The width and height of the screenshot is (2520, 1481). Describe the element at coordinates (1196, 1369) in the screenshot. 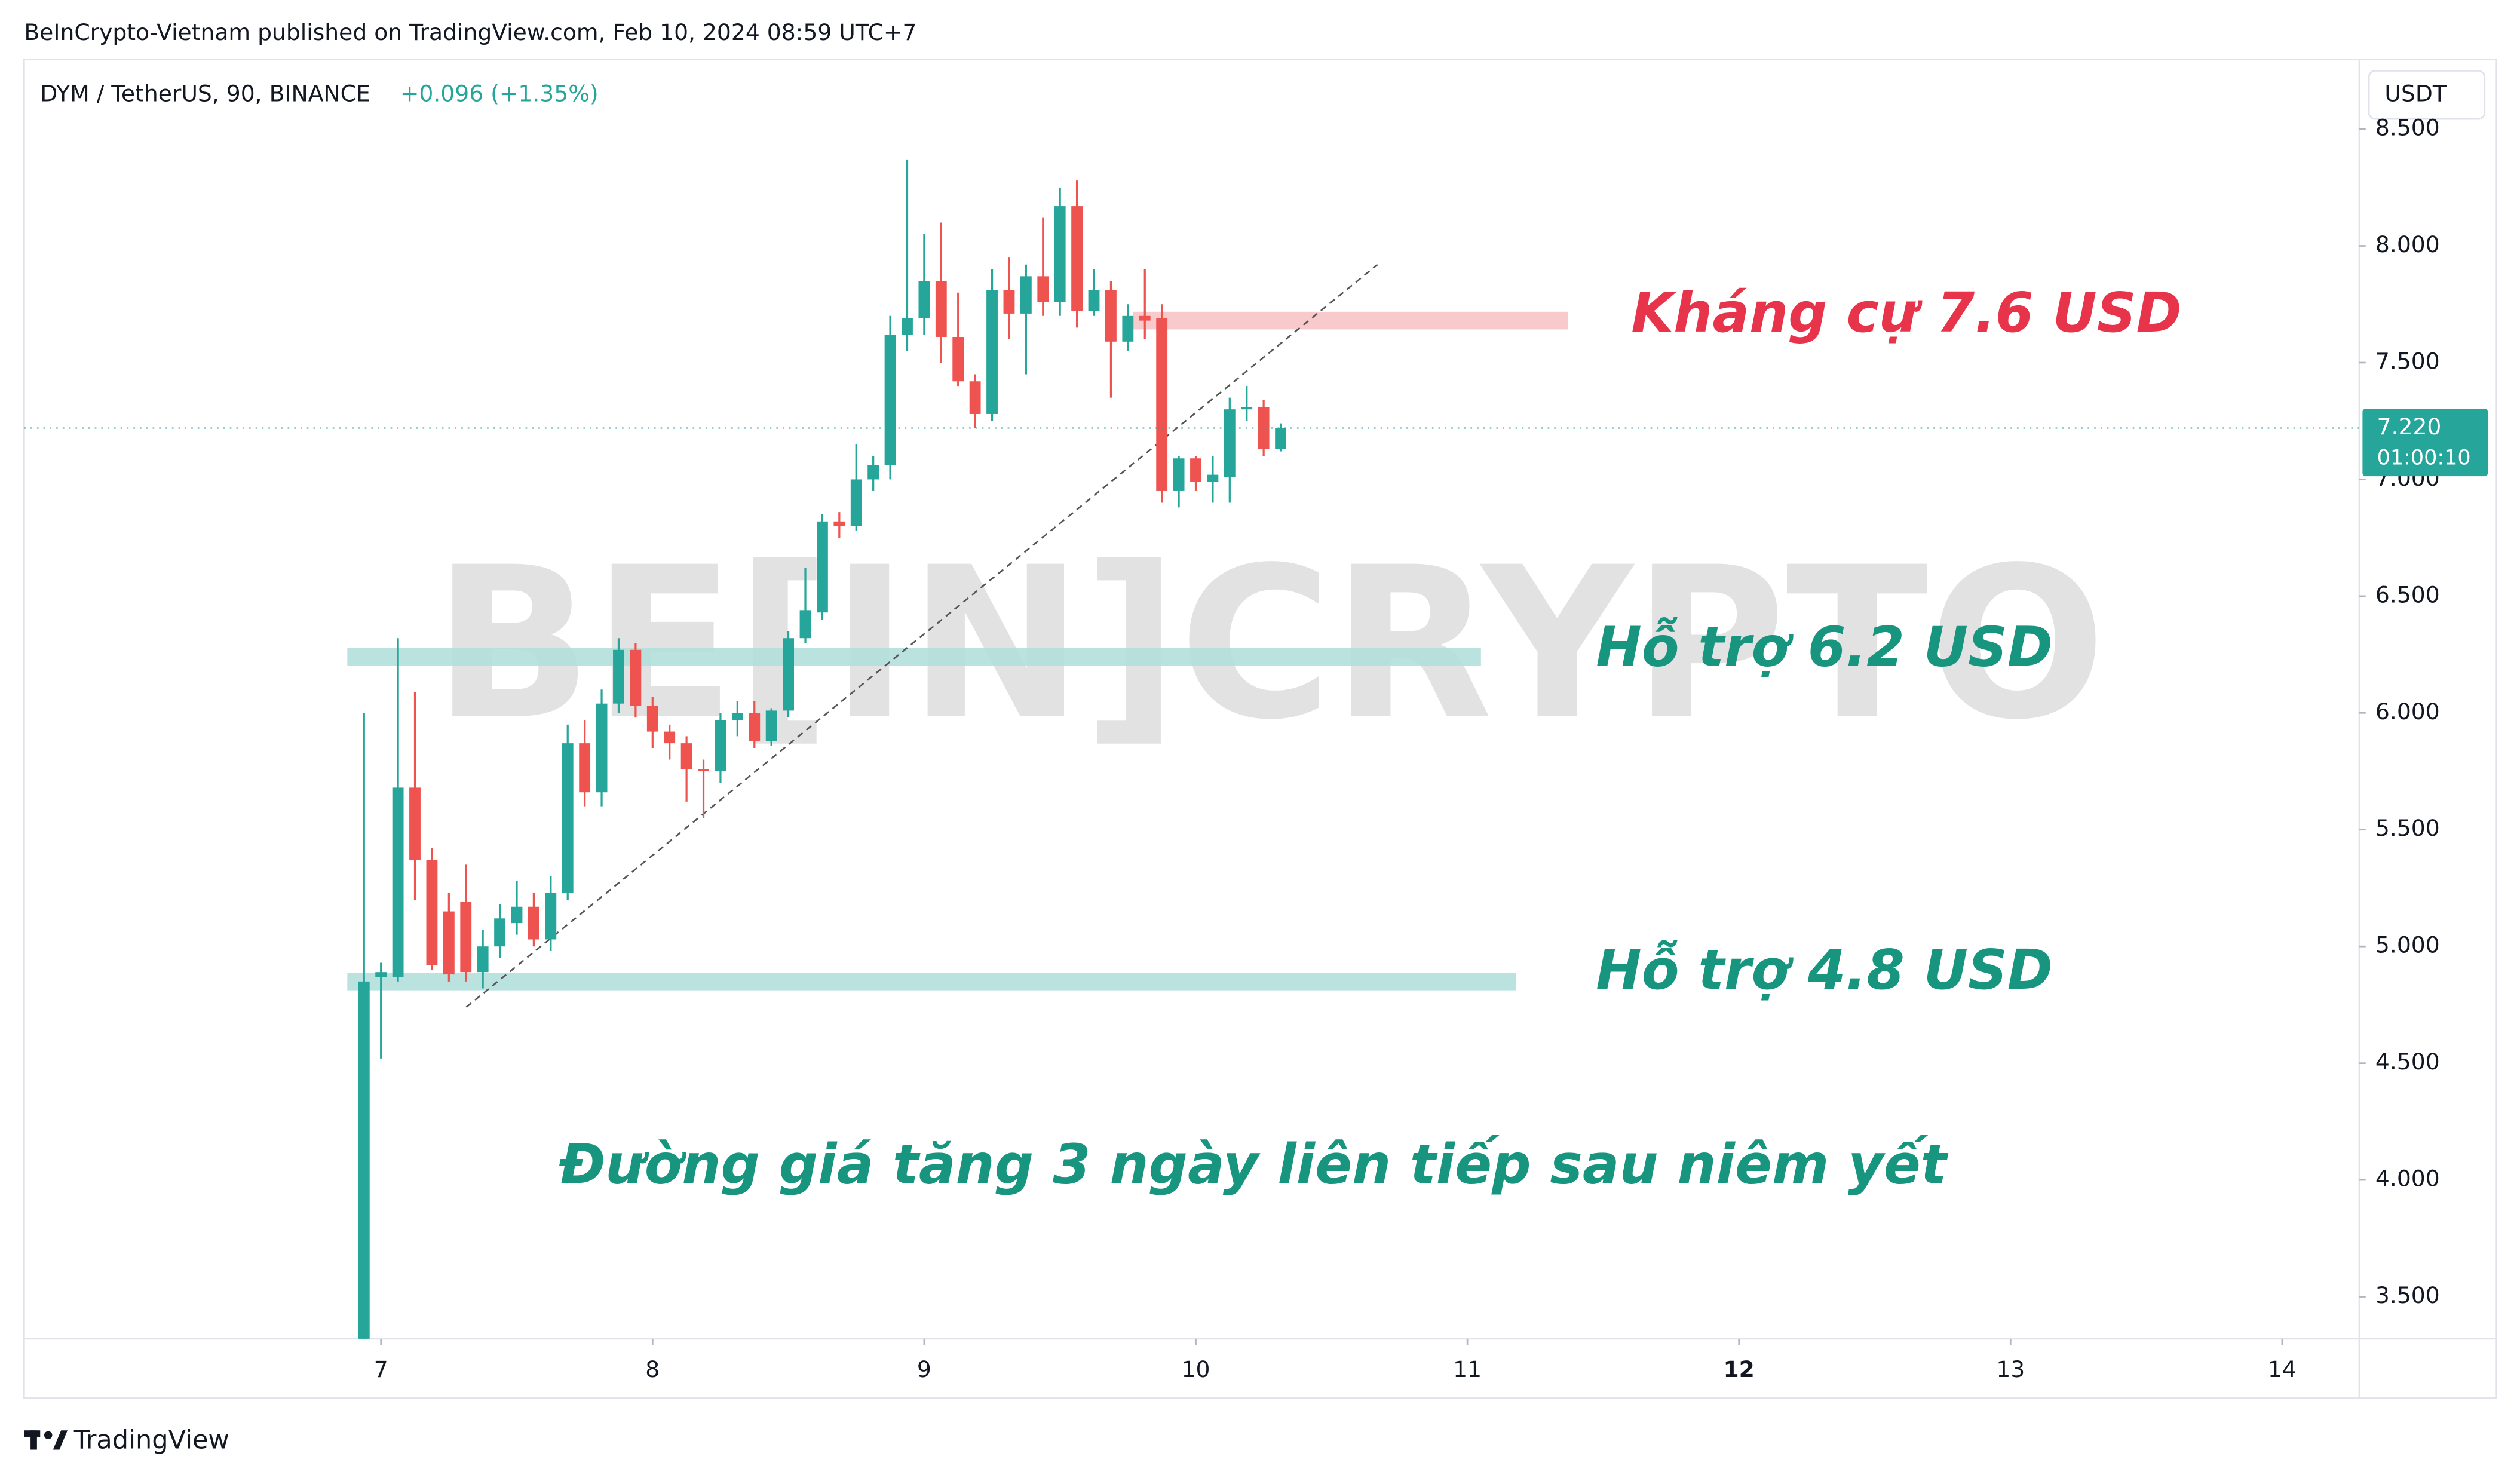

I see `x-tick-label: 10` at that location.